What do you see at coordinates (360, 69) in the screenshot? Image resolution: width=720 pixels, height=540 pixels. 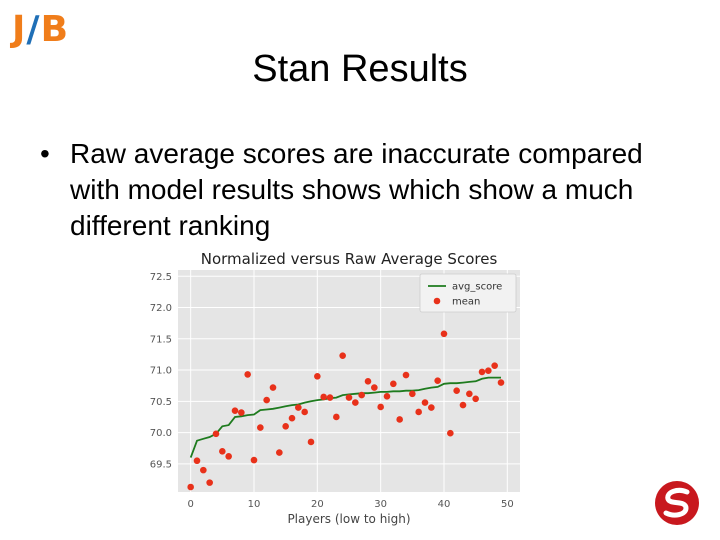 I see `slide-title: Stan Results` at bounding box center [360, 69].